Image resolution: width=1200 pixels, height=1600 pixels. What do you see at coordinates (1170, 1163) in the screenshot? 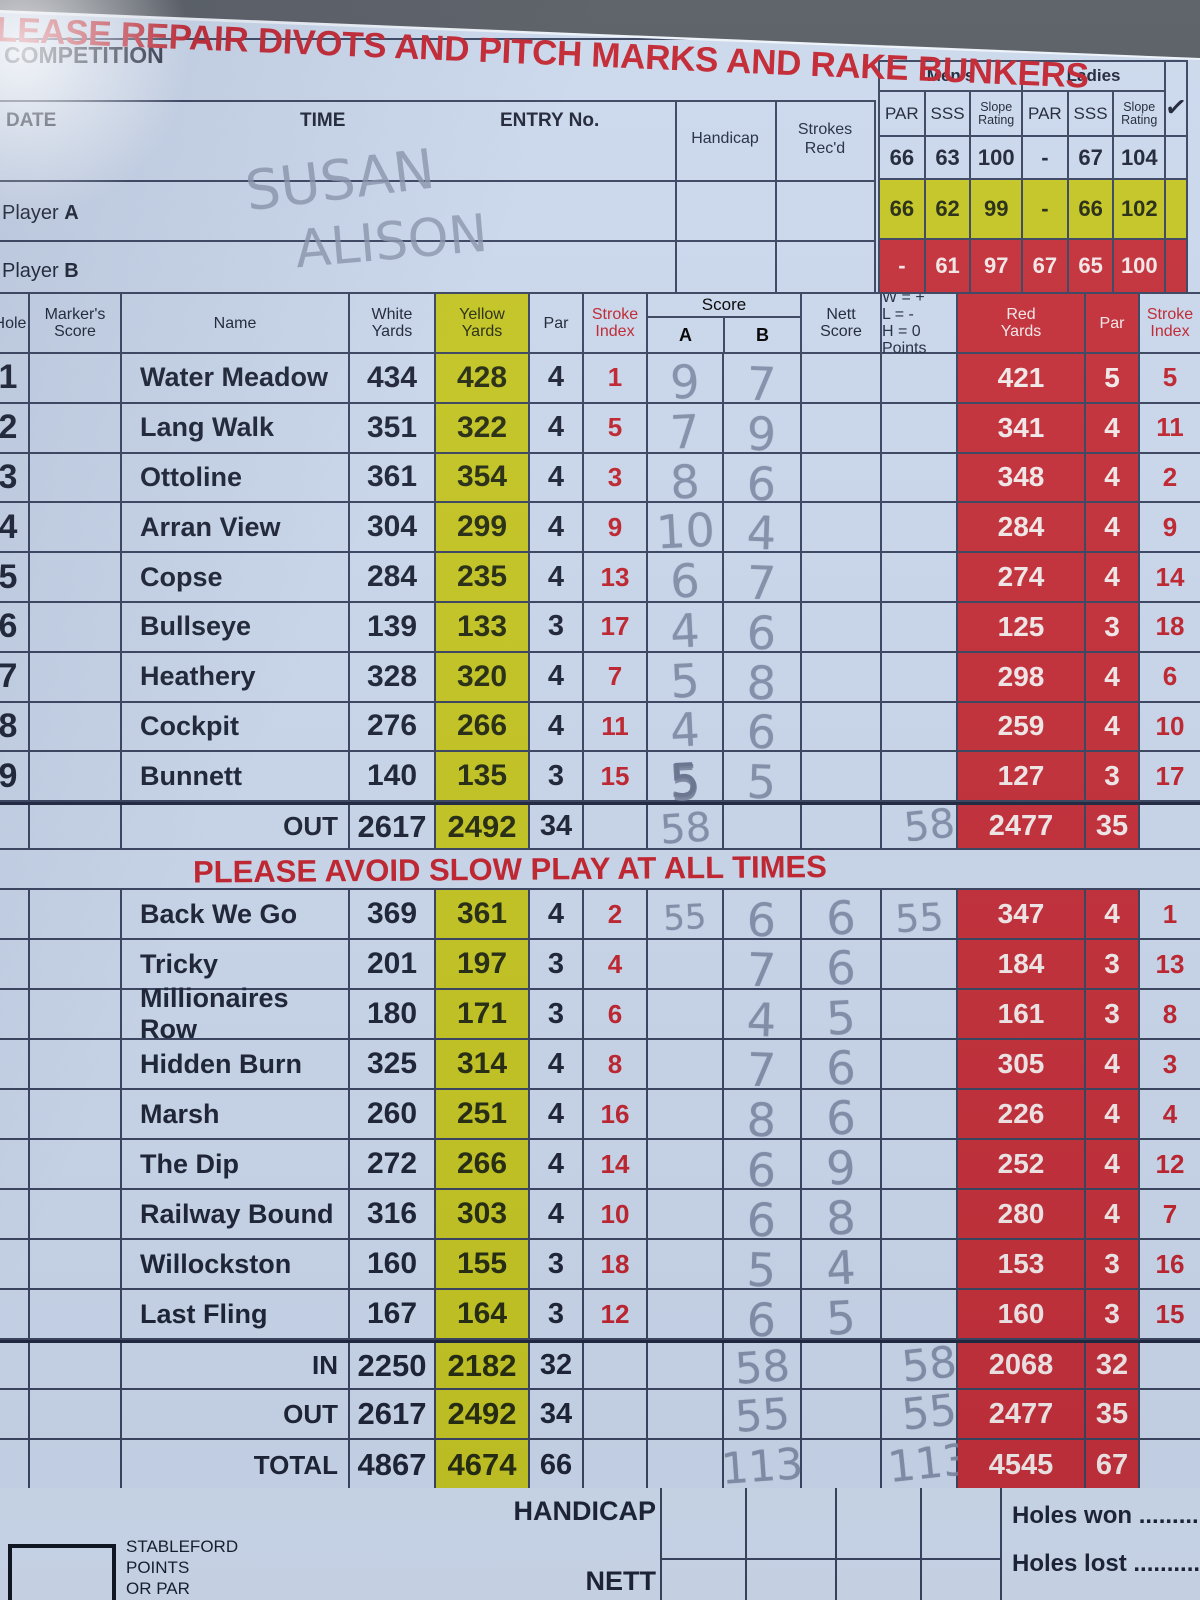
I see `red-stroke-index-cell: 12` at bounding box center [1170, 1163].